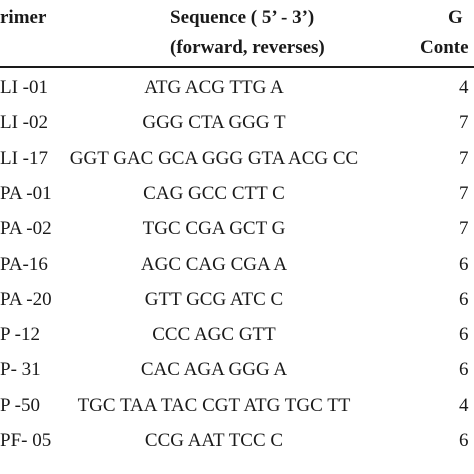 The image size is (474, 474). Describe the element at coordinates (24, 264) in the screenshot. I see `primer-name-cell: PA-16` at that location.